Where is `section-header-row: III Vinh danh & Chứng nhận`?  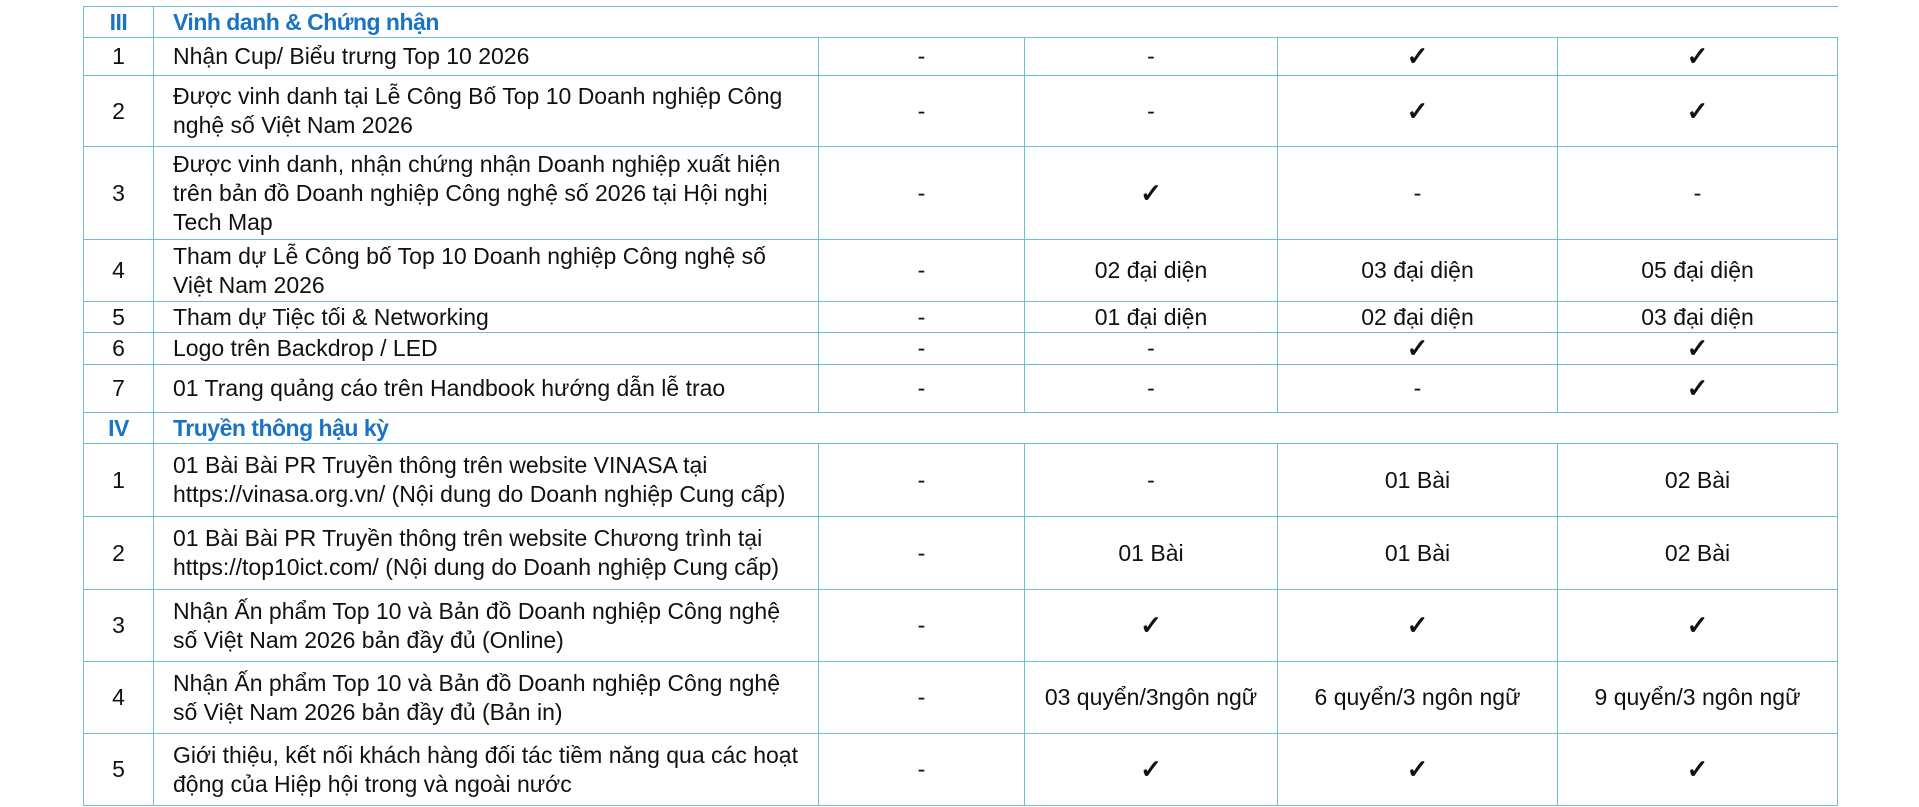
section-header-row: III Vinh danh & Chứng nhận is located at coordinates (960, 22).